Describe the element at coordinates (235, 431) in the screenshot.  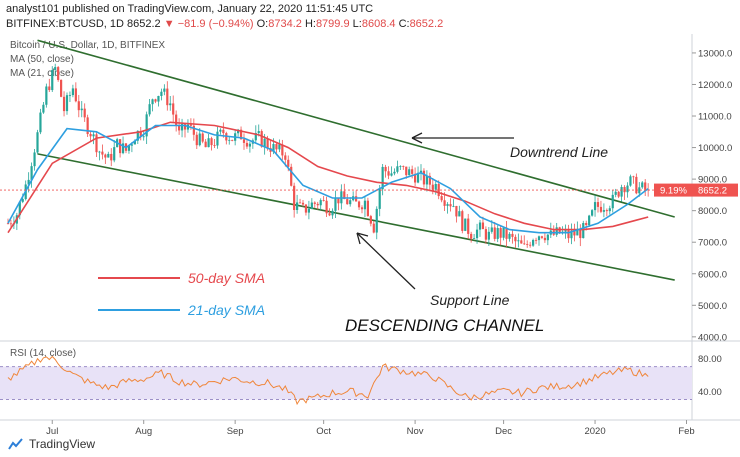
I see `time-tick-label: Sep` at that location.